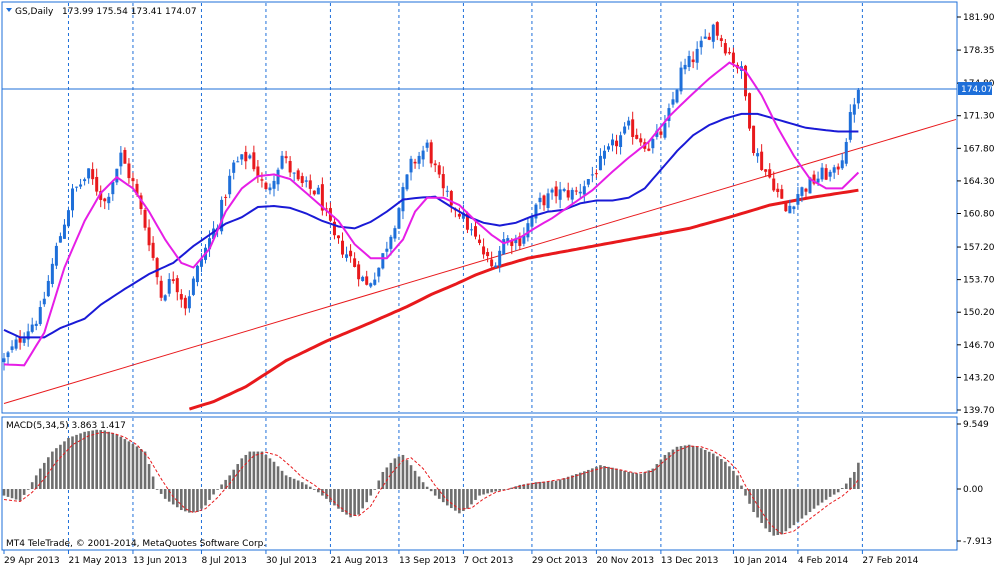 This screenshot has width=1000, height=568. Describe the element at coordinates (9, 10) in the screenshot. I see `chart-menu-triangle-icon` at that location.